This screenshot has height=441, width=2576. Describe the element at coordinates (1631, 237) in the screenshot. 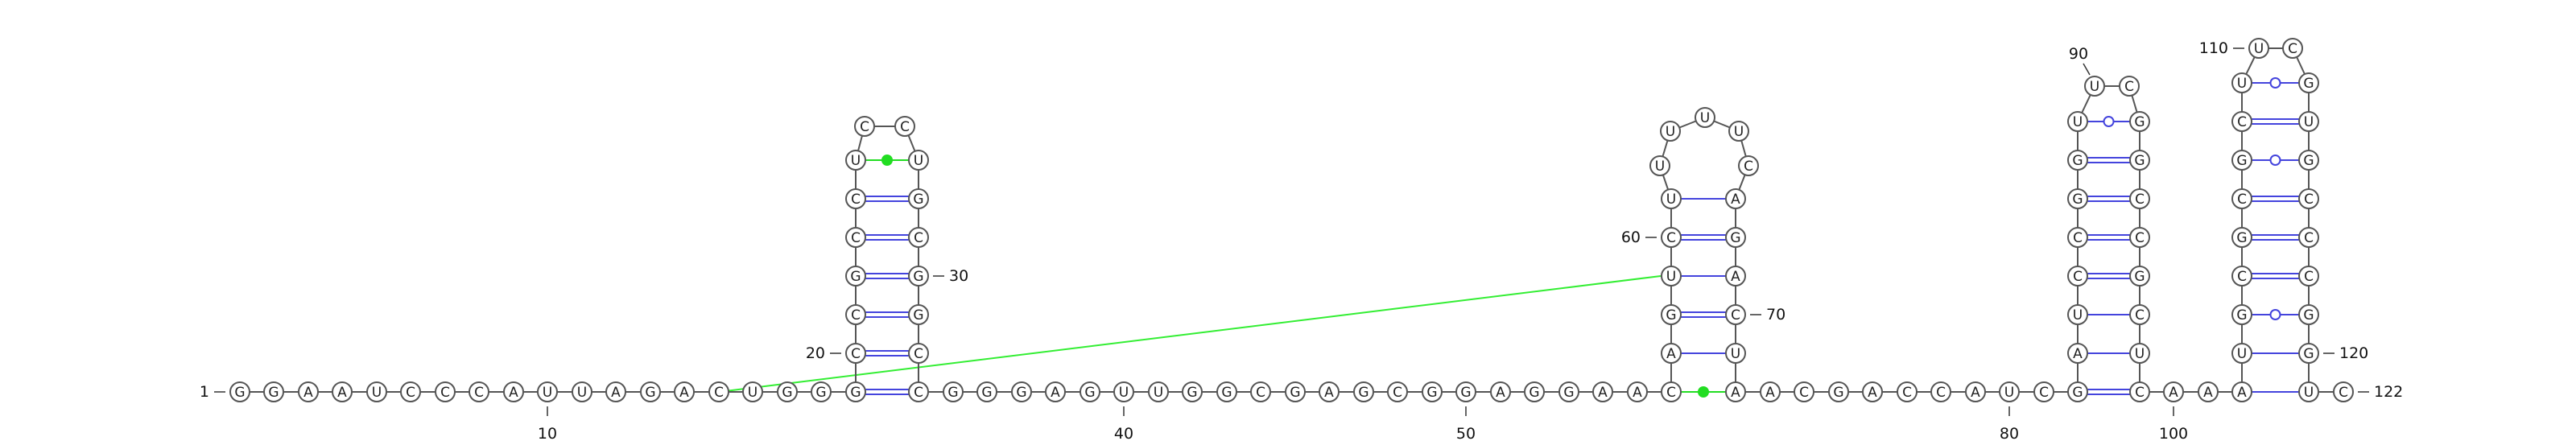

I see `number-label: 60` at that location.